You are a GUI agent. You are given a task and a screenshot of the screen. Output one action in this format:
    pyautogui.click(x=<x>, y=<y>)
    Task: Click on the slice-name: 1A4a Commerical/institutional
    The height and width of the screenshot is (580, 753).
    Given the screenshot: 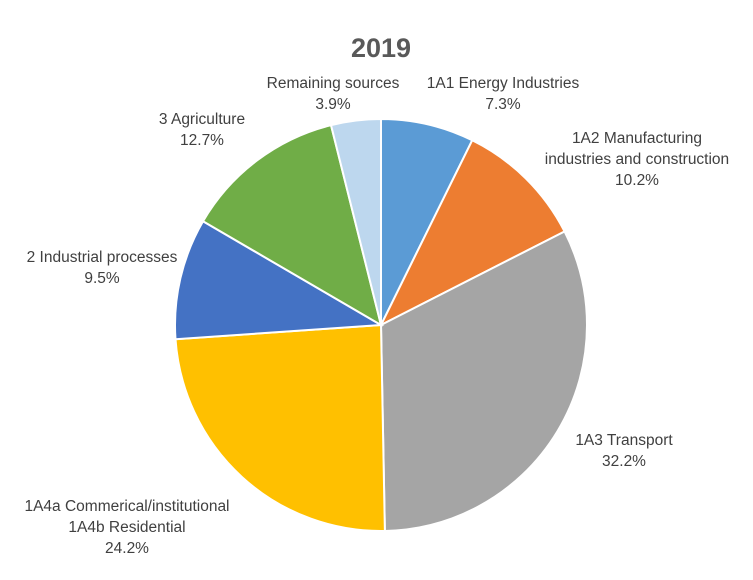 What is the action you would take?
    pyautogui.click(x=126, y=506)
    